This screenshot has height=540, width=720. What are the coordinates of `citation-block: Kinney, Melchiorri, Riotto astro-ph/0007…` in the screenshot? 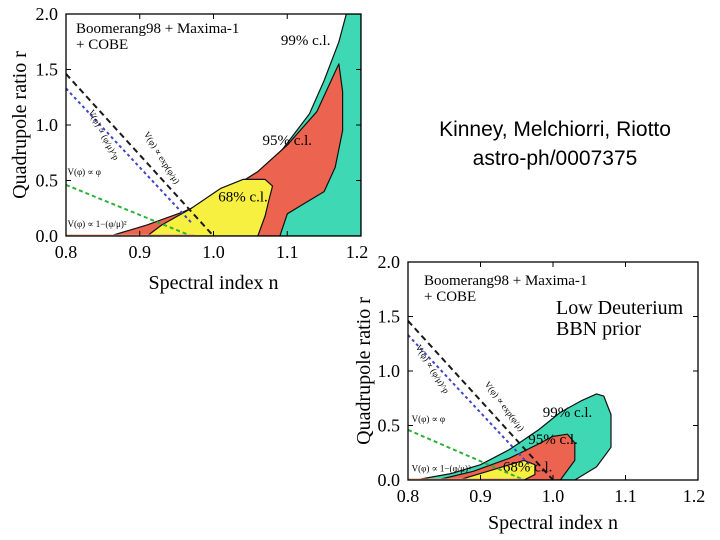 It's located at (555, 144).